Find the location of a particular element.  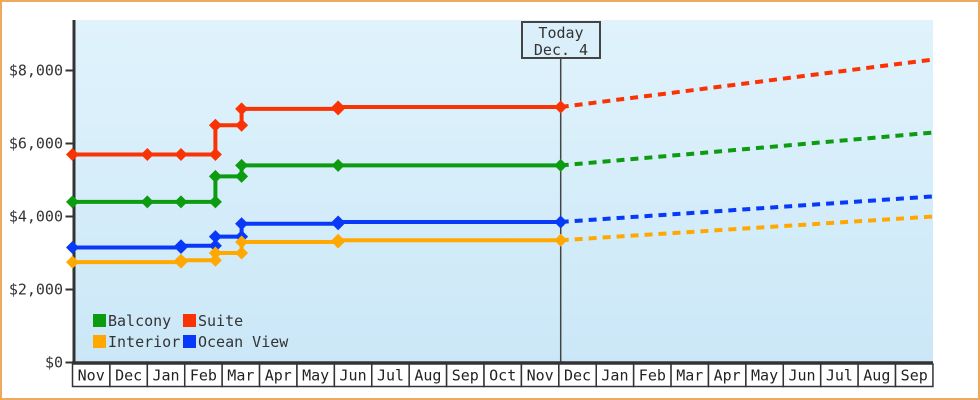

today-date: Dec. 4 is located at coordinates (561, 50).